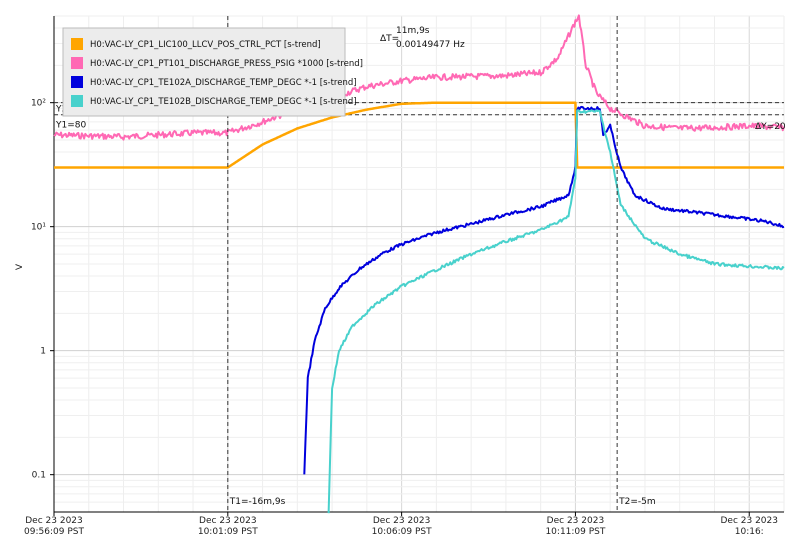 The height and width of the screenshot is (551, 804). I want to click on legend-box, so click(204, 72).